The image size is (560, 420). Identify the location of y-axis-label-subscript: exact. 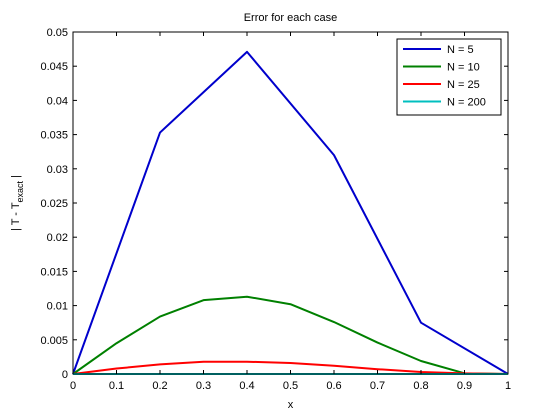
(20, 191).